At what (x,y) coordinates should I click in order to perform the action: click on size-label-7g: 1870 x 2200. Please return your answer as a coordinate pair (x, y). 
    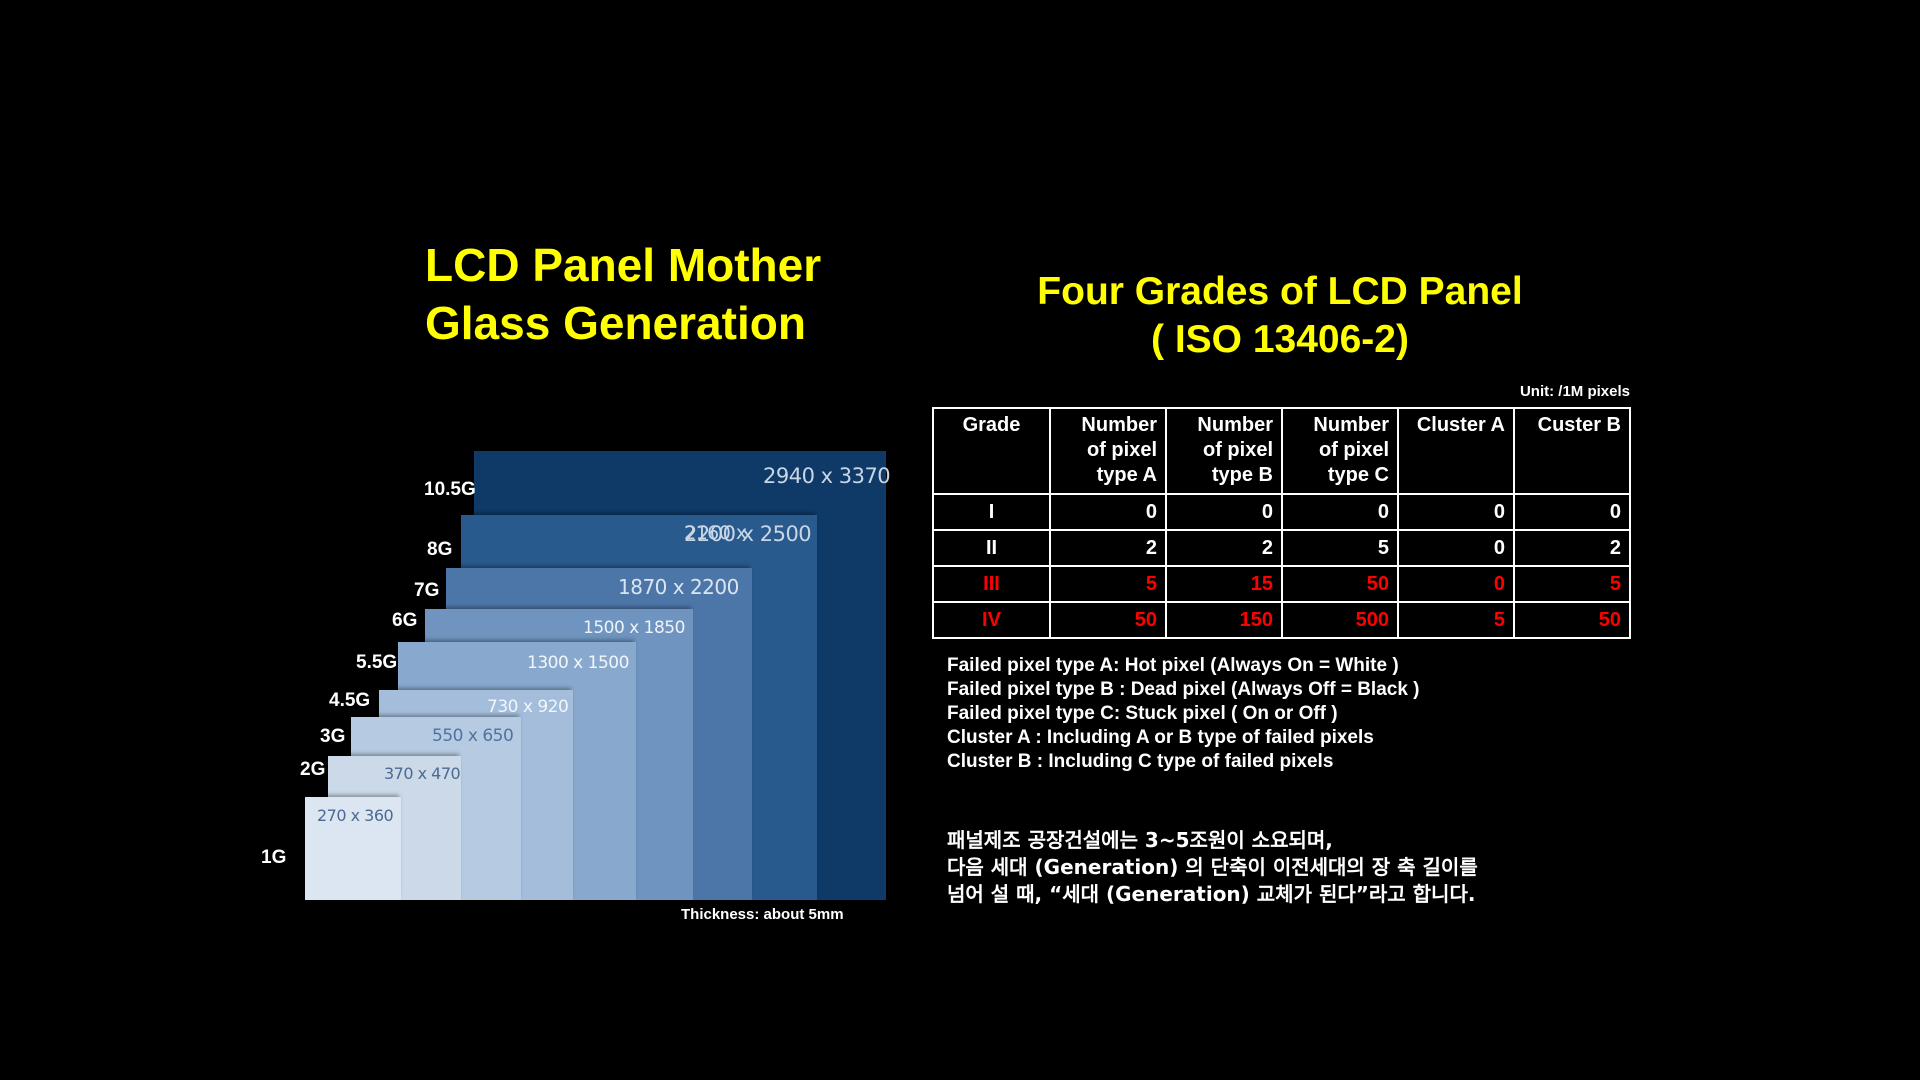
    Looking at the image, I should click on (678, 587).